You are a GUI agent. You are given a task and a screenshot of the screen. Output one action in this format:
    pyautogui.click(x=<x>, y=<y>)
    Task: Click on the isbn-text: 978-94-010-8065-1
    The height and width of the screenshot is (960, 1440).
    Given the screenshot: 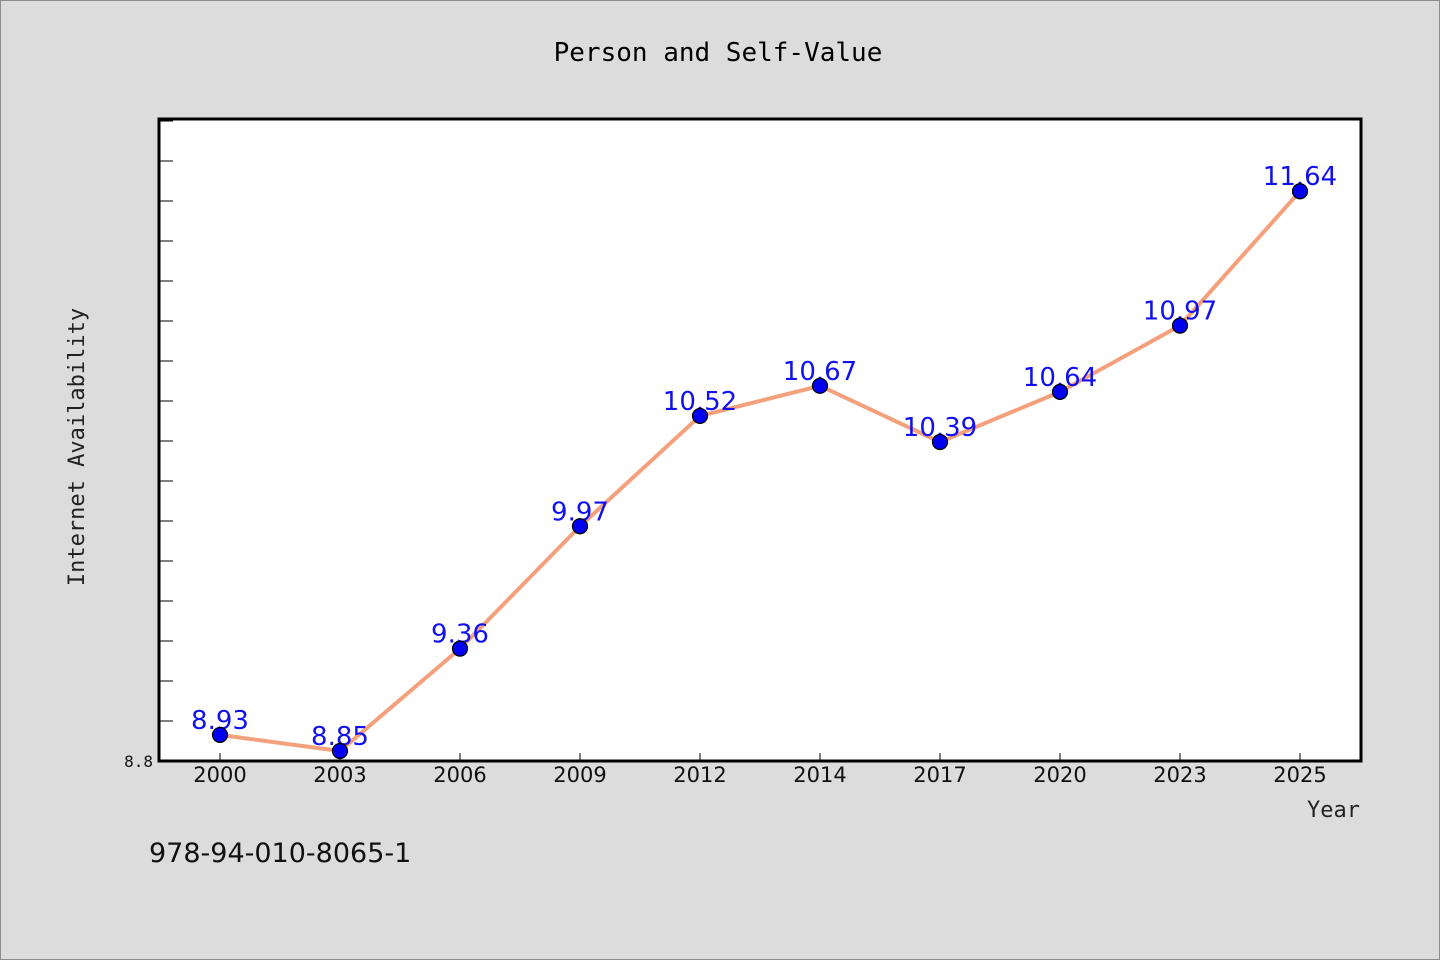 What is the action you would take?
    pyautogui.click(x=280, y=853)
    